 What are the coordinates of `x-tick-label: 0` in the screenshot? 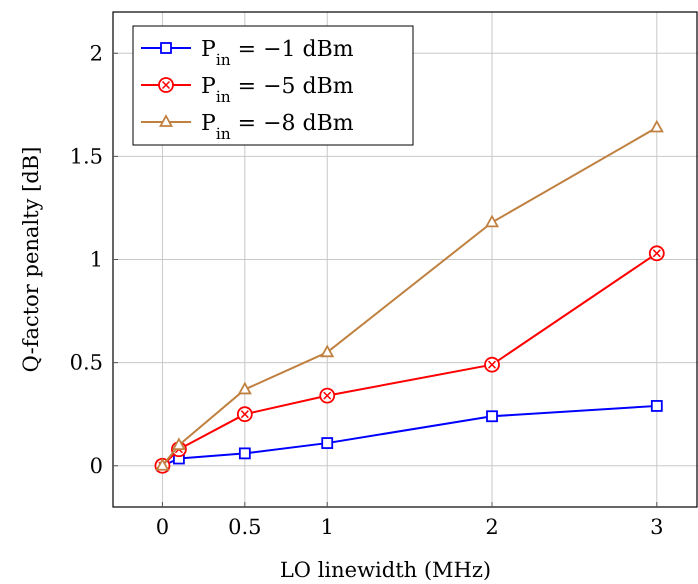 It's located at (163, 527).